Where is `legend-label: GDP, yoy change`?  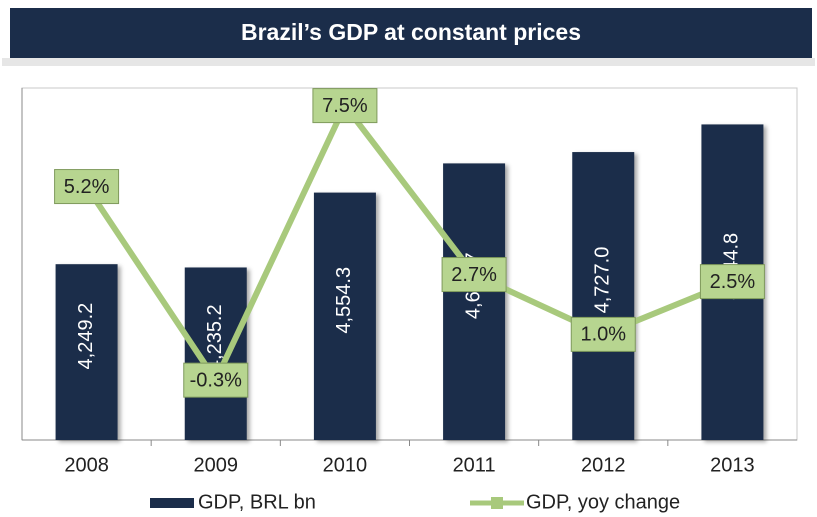
legend-label: GDP, yoy change is located at coordinates (603, 502).